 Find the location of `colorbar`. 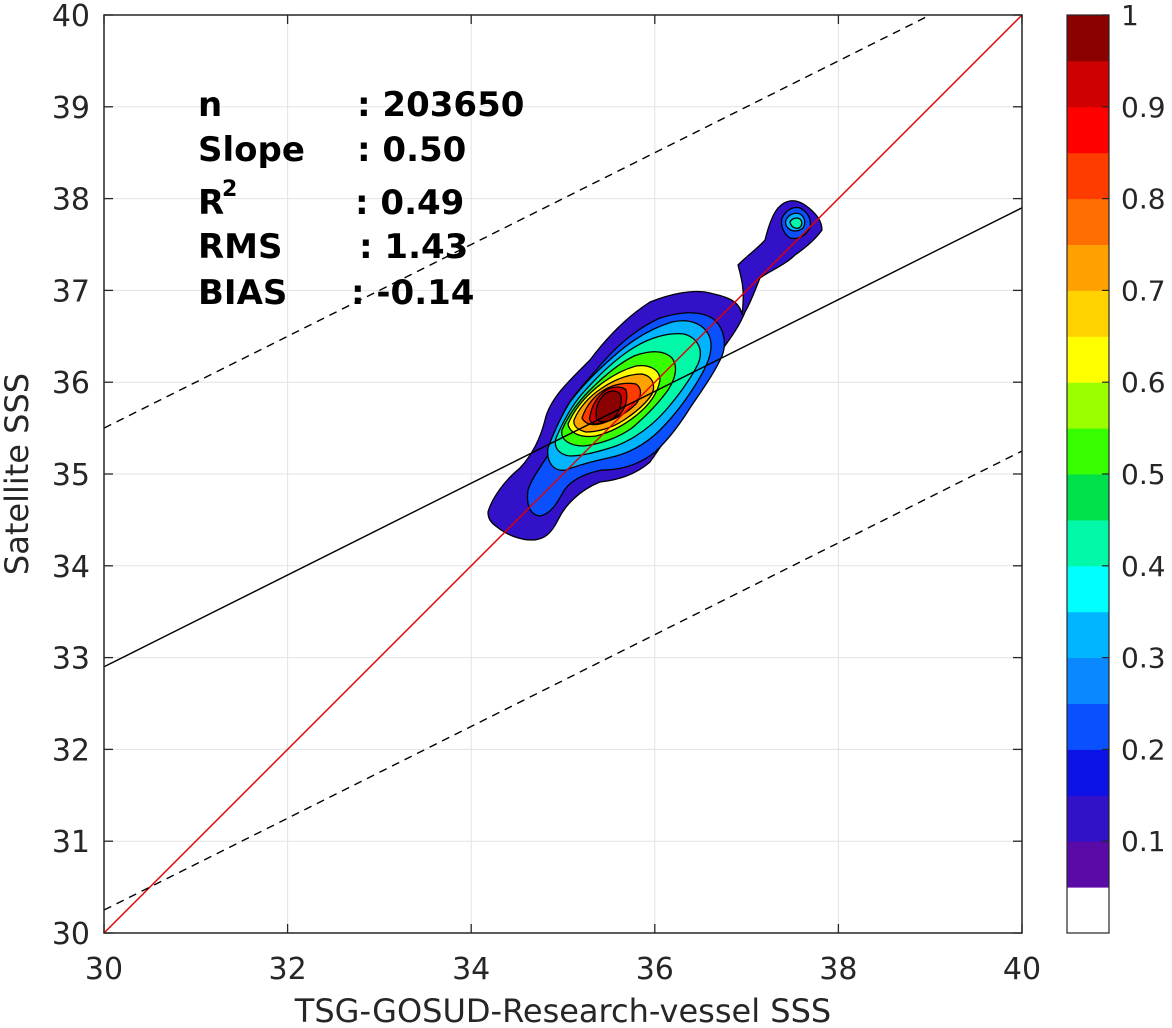

colorbar is located at coordinates (1088, 474).